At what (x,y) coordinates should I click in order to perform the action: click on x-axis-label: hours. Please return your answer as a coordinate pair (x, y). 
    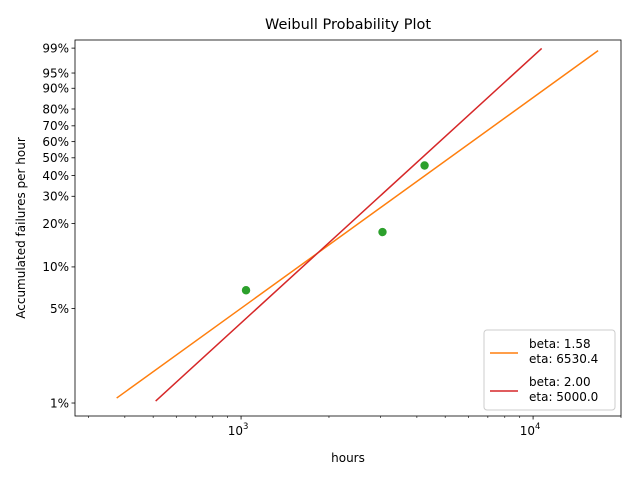
    Looking at the image, I should click on (348, 458).